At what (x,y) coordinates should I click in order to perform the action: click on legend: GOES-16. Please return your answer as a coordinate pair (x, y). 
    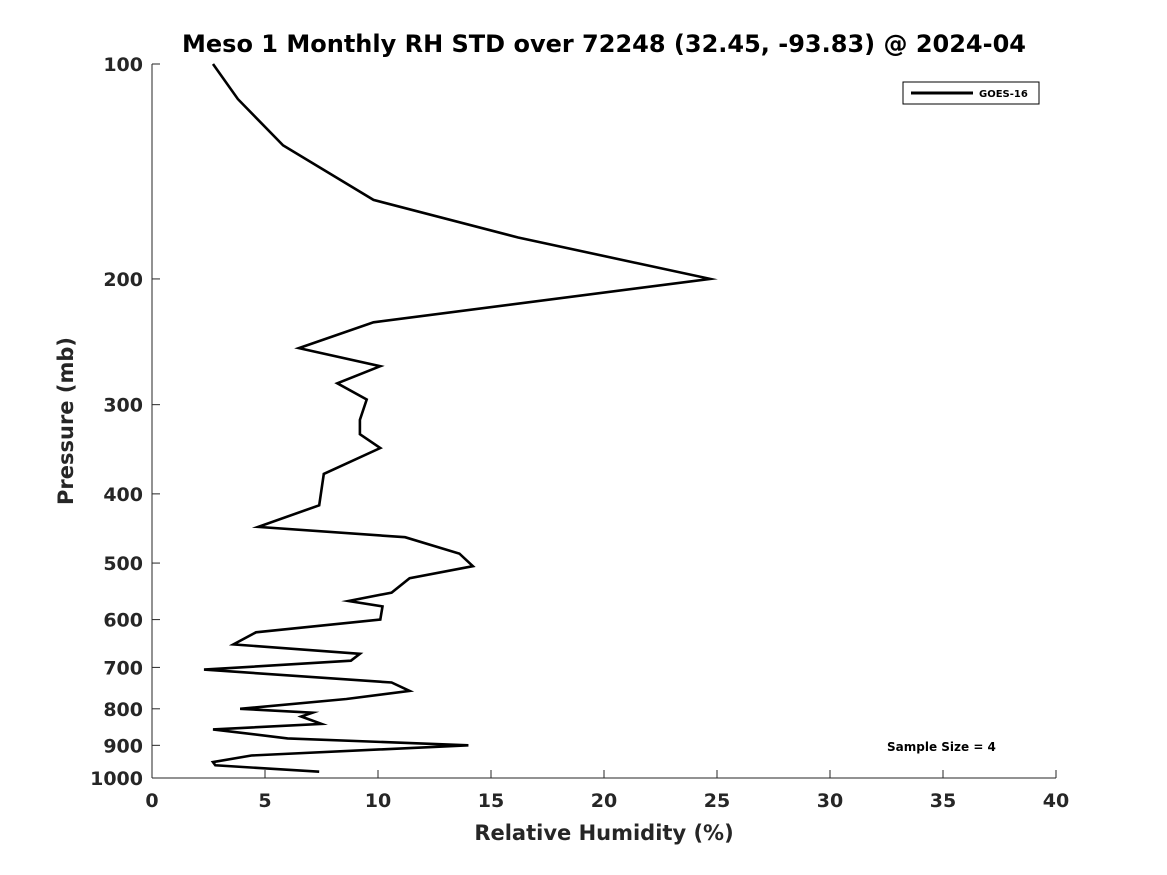
    Looking at the image, I should click on (971, 93).